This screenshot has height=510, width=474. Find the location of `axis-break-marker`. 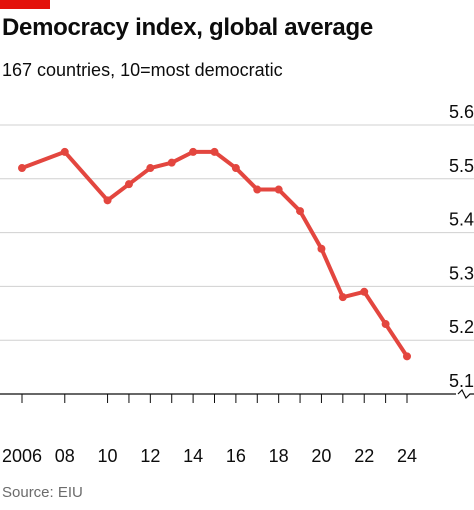

axis-break-marker is located at coordinates (465, 394).